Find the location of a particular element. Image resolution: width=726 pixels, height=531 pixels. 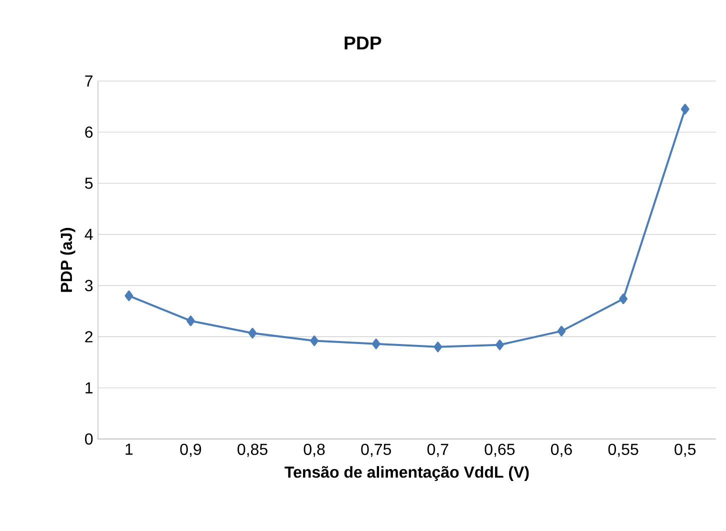

y-tick-label: 1 is located at coordinates (89, 388).